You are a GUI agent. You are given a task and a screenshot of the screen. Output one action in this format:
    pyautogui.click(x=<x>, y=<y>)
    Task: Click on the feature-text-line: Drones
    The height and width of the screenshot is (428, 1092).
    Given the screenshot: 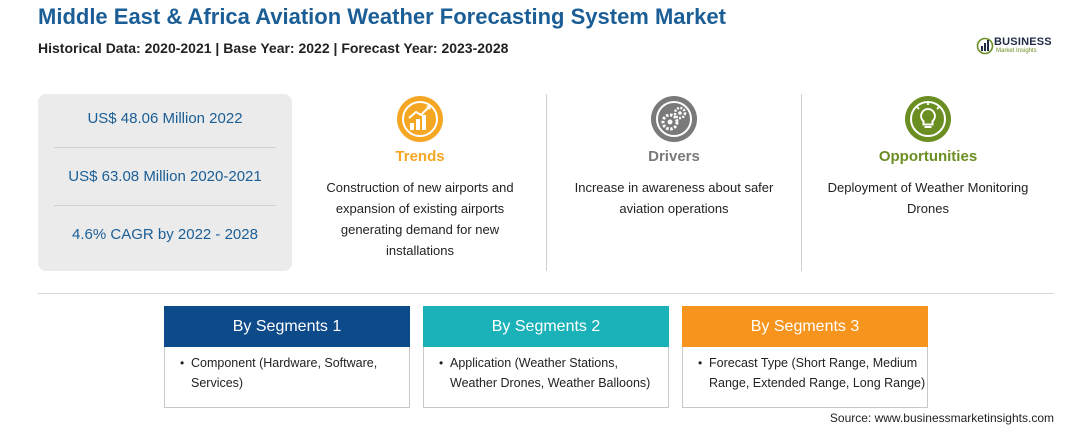 What is the action you would take?
    pyautogui.click(x=928, y=208)
    